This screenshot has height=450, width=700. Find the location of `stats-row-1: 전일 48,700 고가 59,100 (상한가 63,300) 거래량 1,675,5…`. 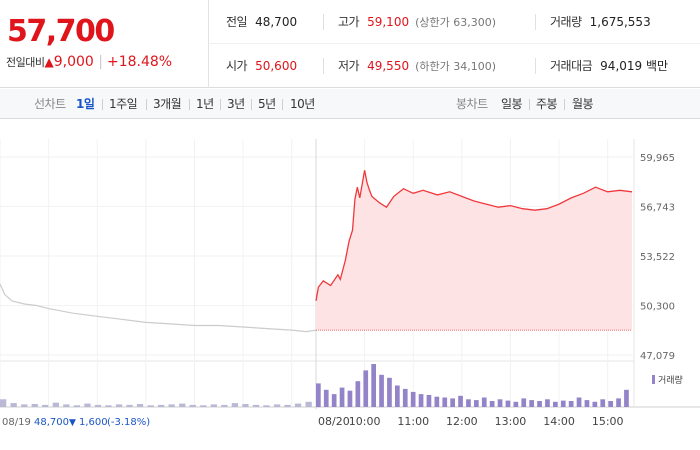

stats-row-1: 전일 48,700 고가 59,100 (상한가 63,300) 거래량 1,675,5… is located at coordinates (455, 22).